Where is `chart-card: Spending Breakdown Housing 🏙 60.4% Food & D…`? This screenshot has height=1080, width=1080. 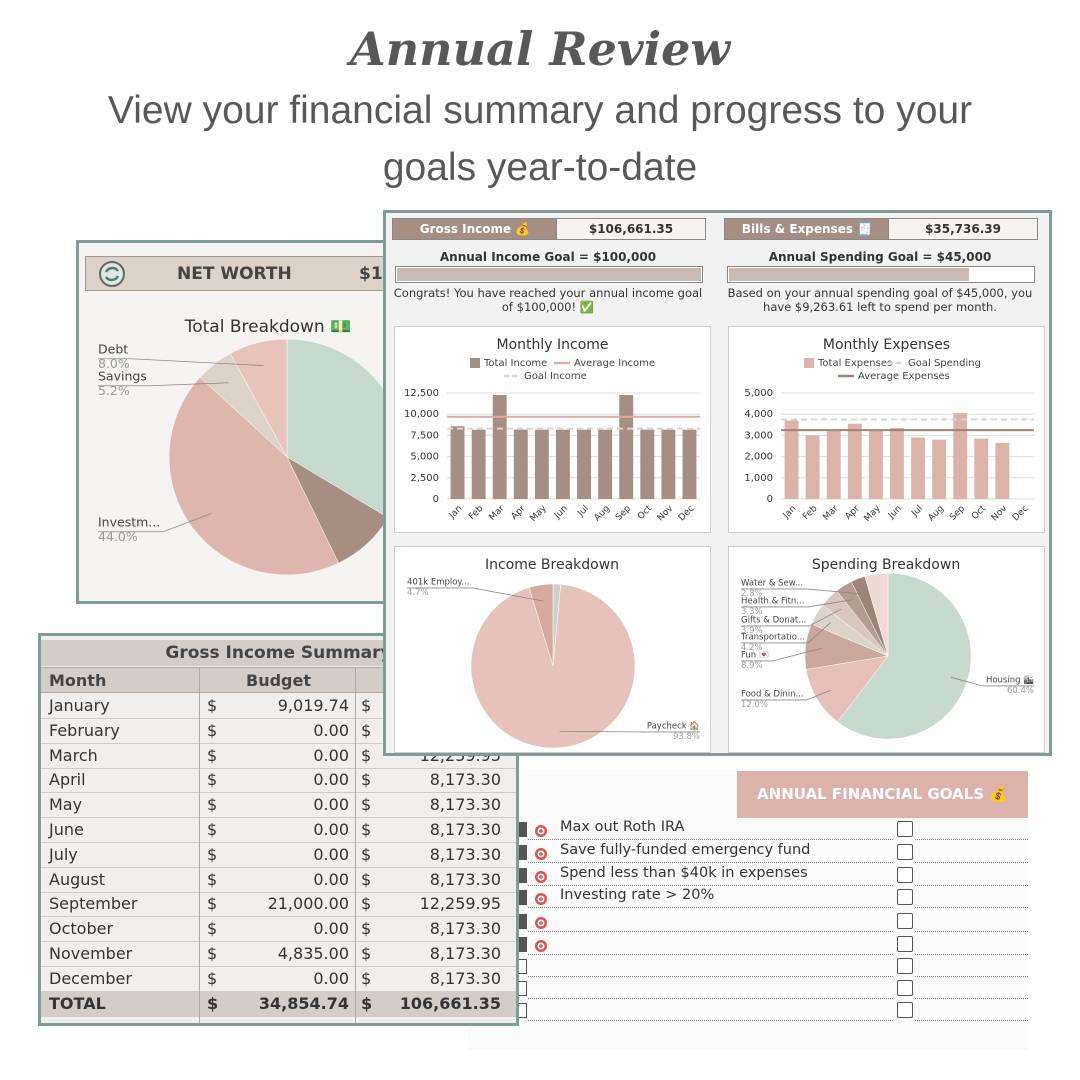 chart-card: Spending Breakdown Housing 🏙 60.4% Food & D… is located at coordinates (886, 649).